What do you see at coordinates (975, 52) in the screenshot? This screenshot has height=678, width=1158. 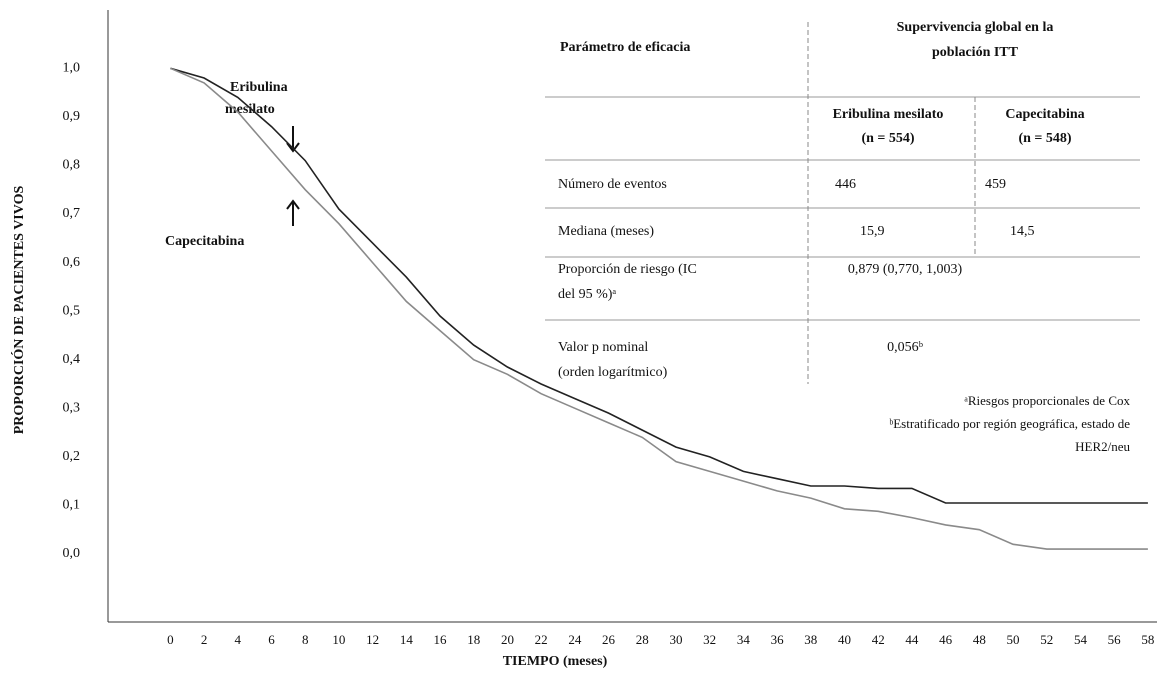 I see `table-text: población ITT` at bounding box center [975, 52].